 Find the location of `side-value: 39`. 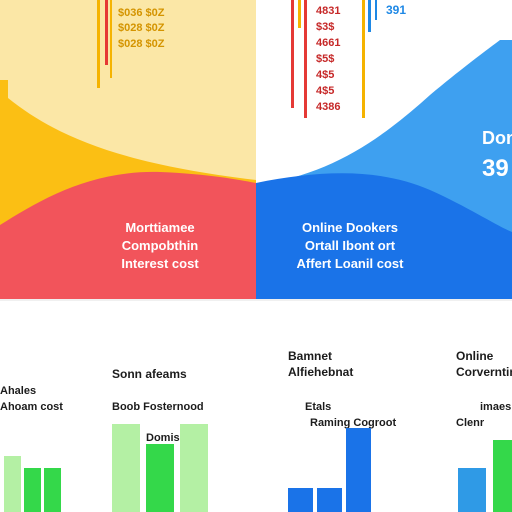

side-value: 39 is located at coordinates (495, 168).